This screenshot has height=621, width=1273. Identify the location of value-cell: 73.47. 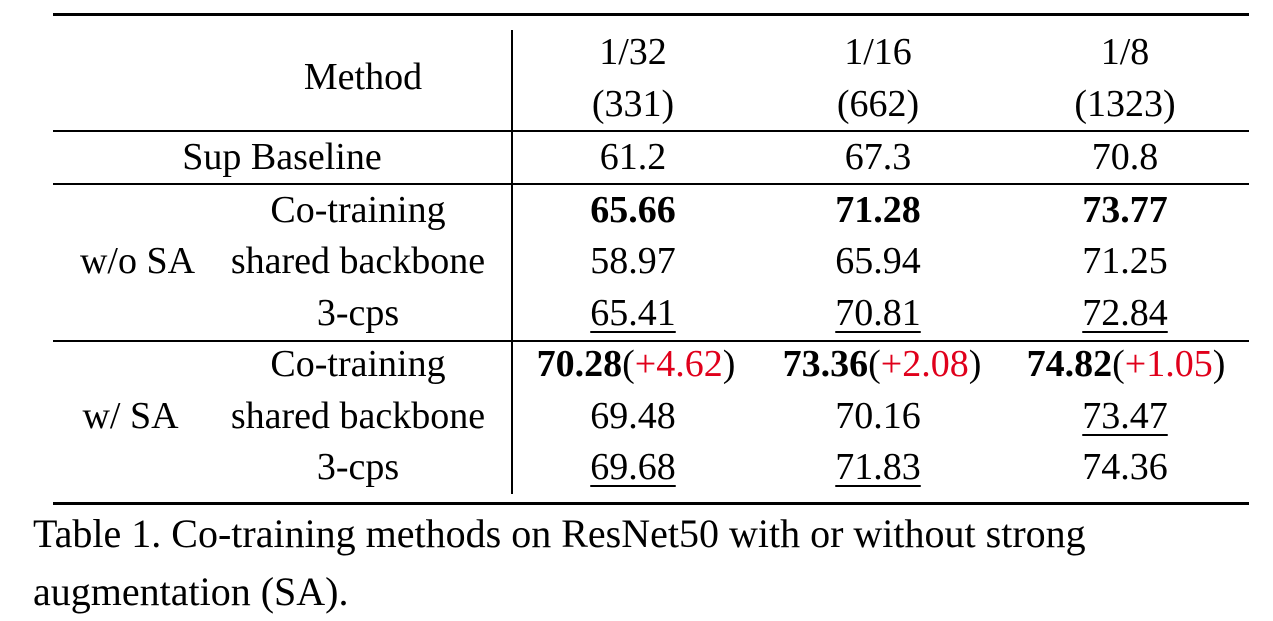
(1125, 416).